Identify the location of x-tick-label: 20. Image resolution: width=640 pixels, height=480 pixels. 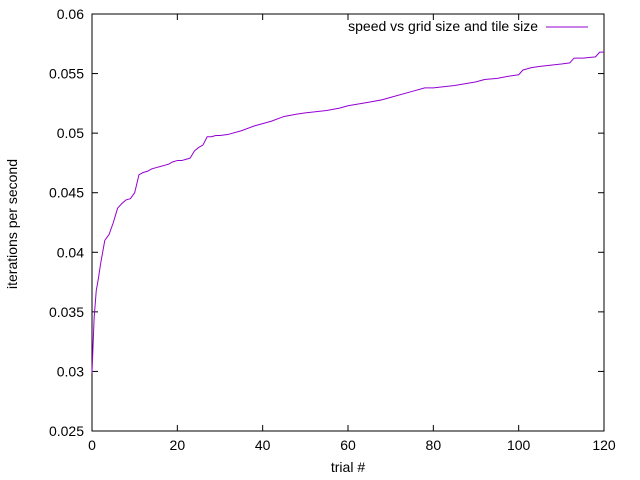
(178, 445).